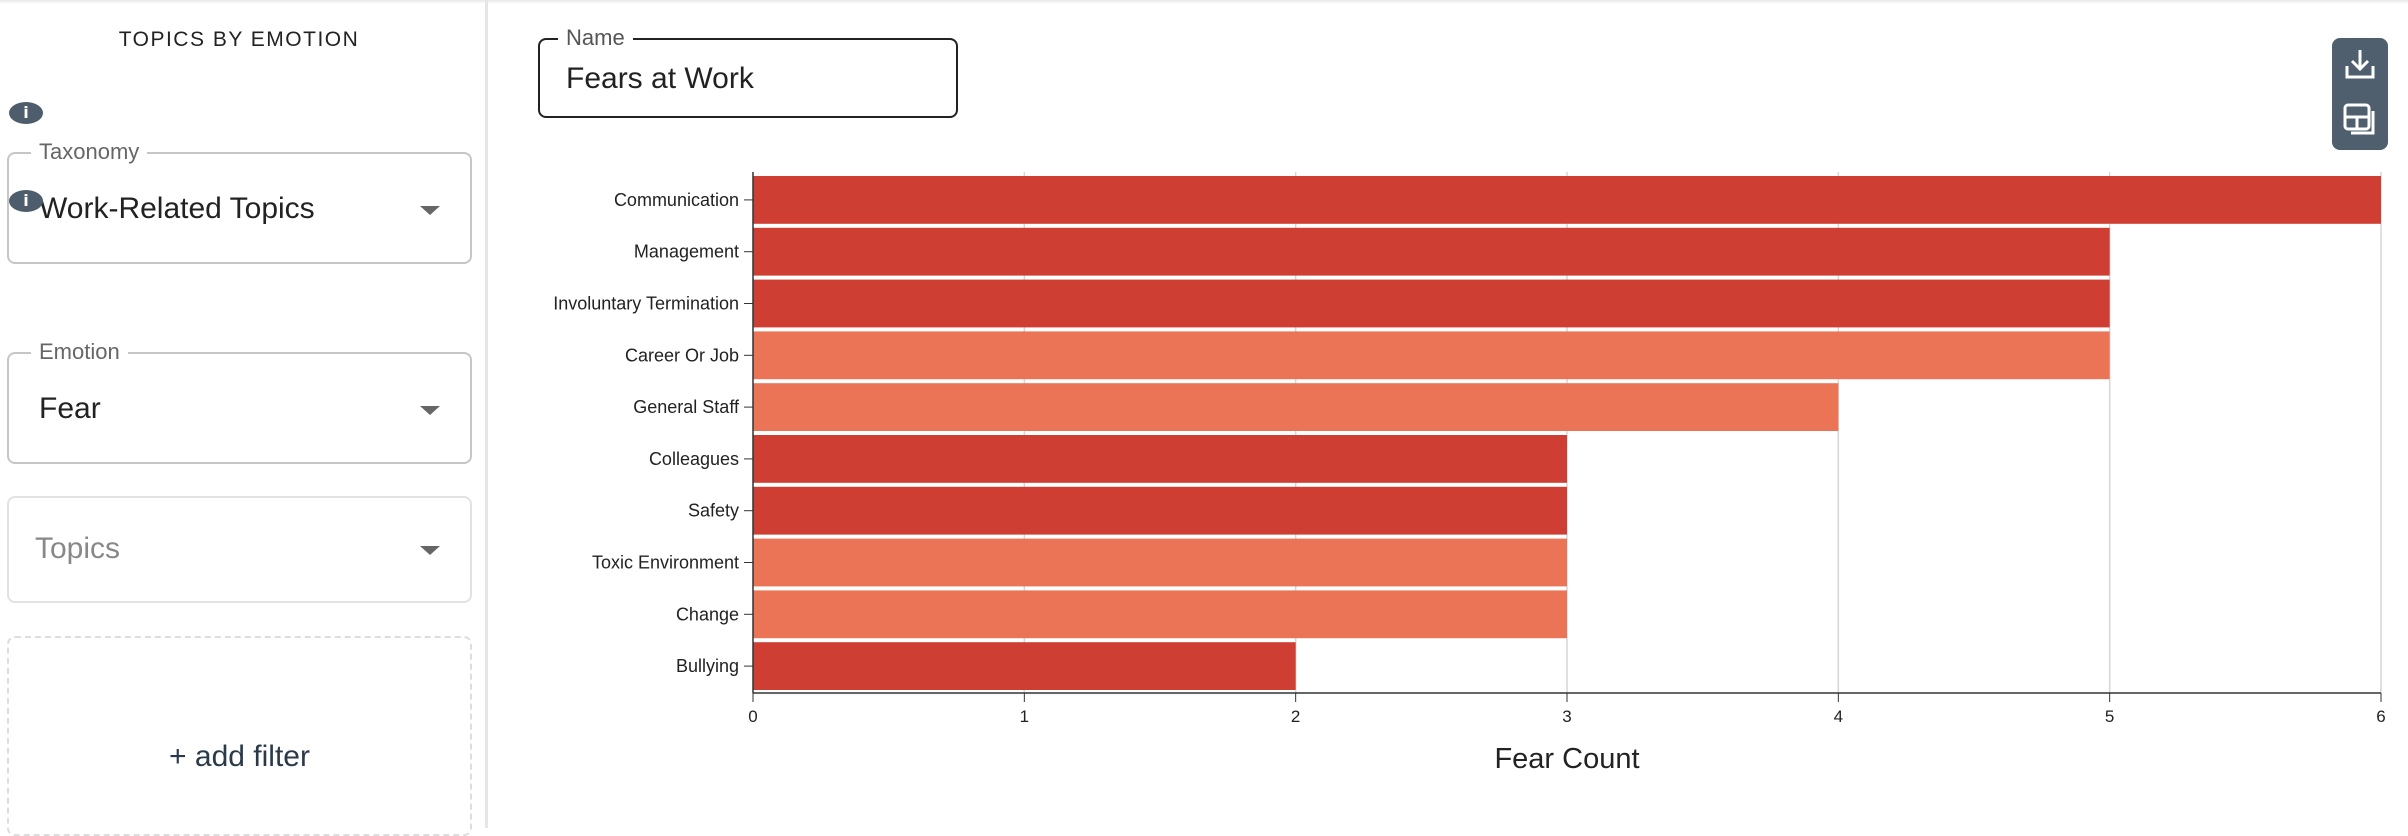  What do you see at coordinates (1566, 759) in the screenshot?
I see `x-axis-title: Fear Count` at bounding box center [1566, 759].